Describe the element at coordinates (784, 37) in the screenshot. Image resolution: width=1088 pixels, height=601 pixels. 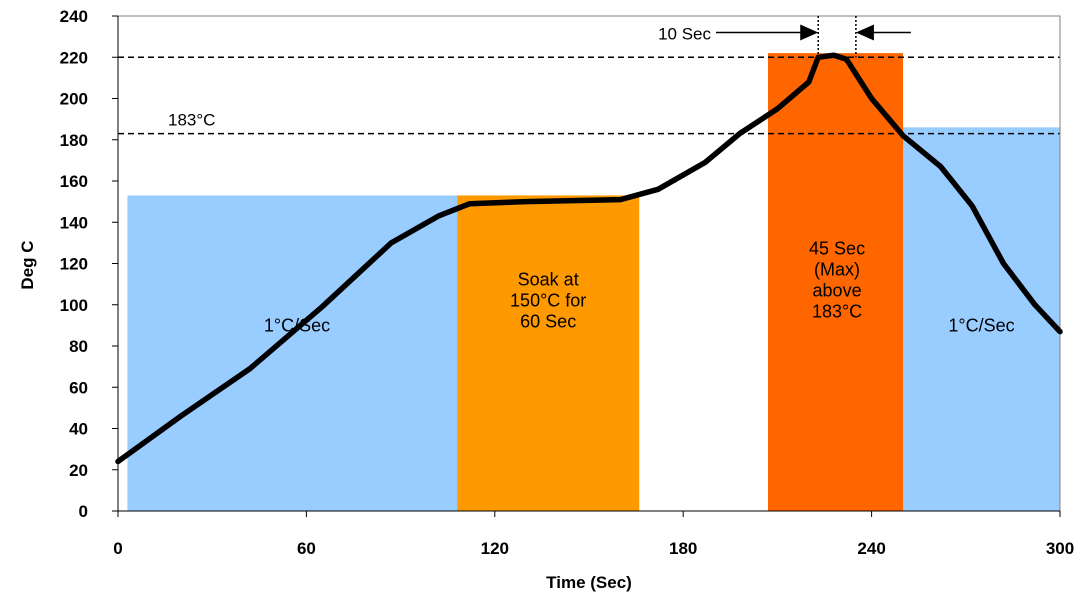
I see `annotation-layer: 10 Sec` at that location.